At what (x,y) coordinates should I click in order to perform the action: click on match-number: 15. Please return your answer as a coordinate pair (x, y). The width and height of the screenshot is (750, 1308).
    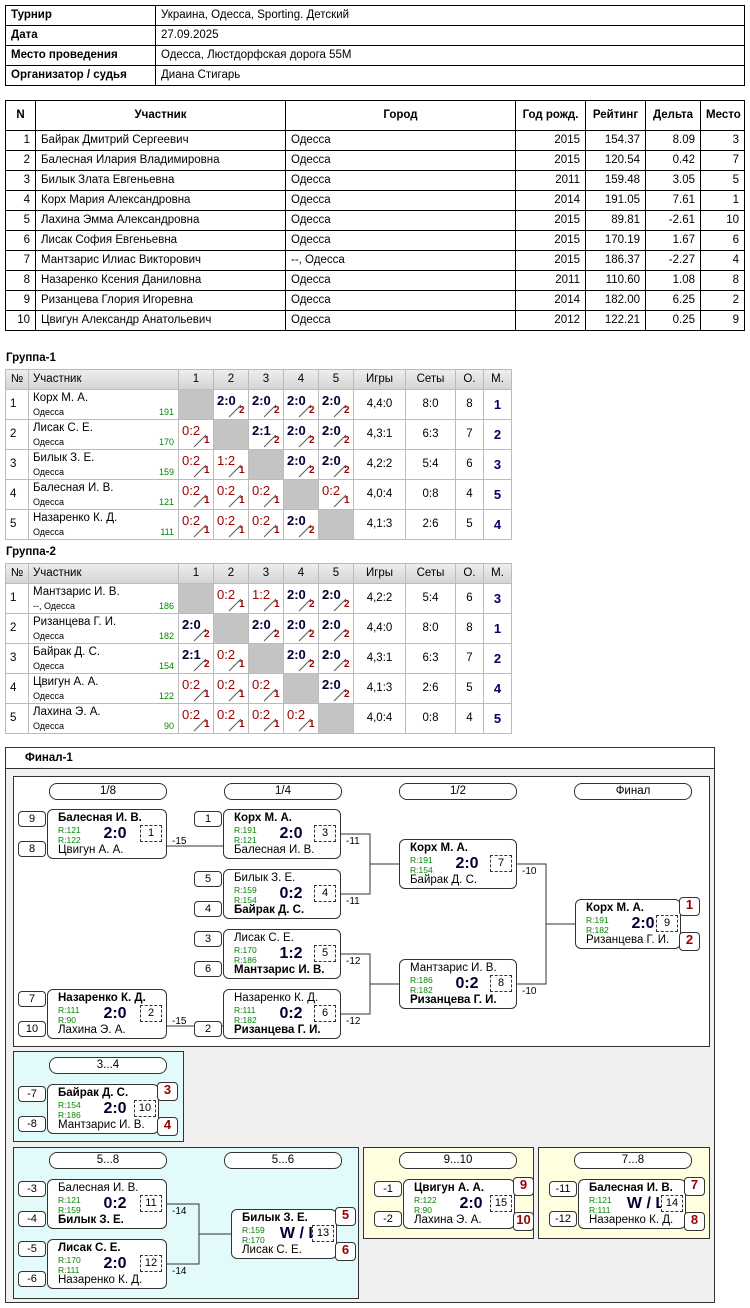
    Looking at the image, I should click on (501, 1203).